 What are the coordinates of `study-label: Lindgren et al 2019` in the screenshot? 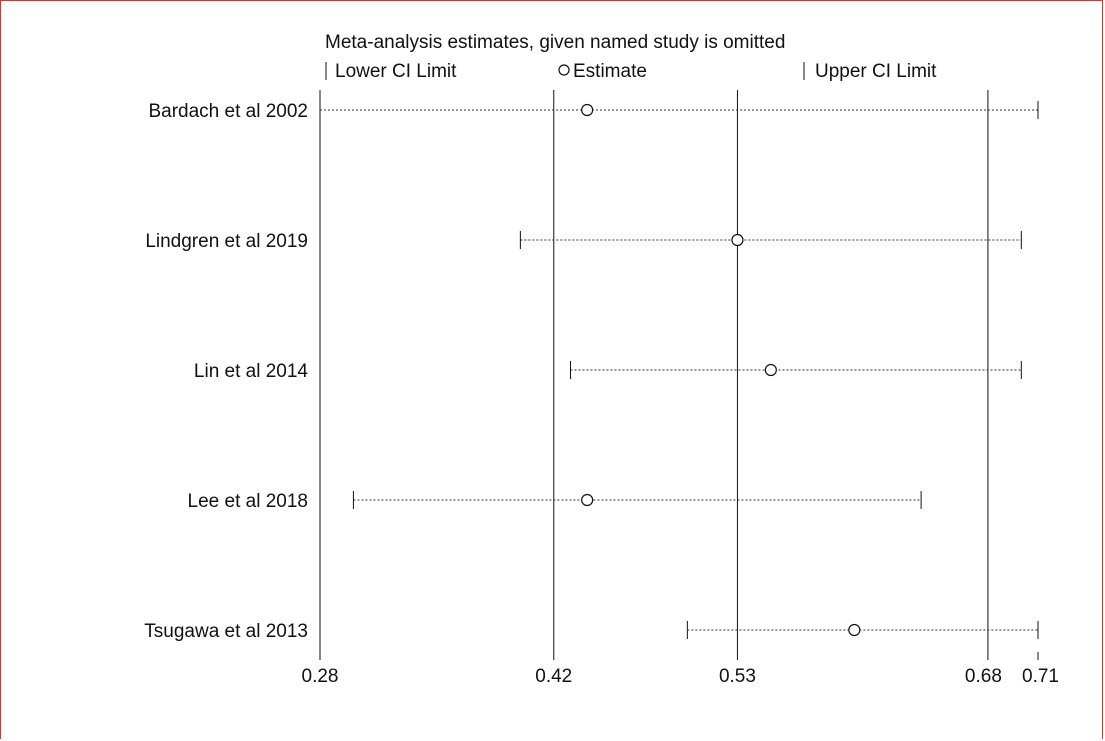 It's located at (226, 241).